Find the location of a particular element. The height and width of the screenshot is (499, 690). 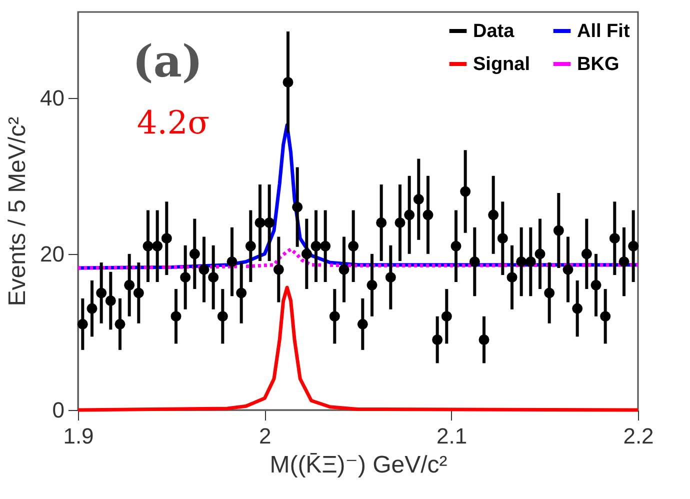

annotation: (a) is located at coordinates (167, 62).